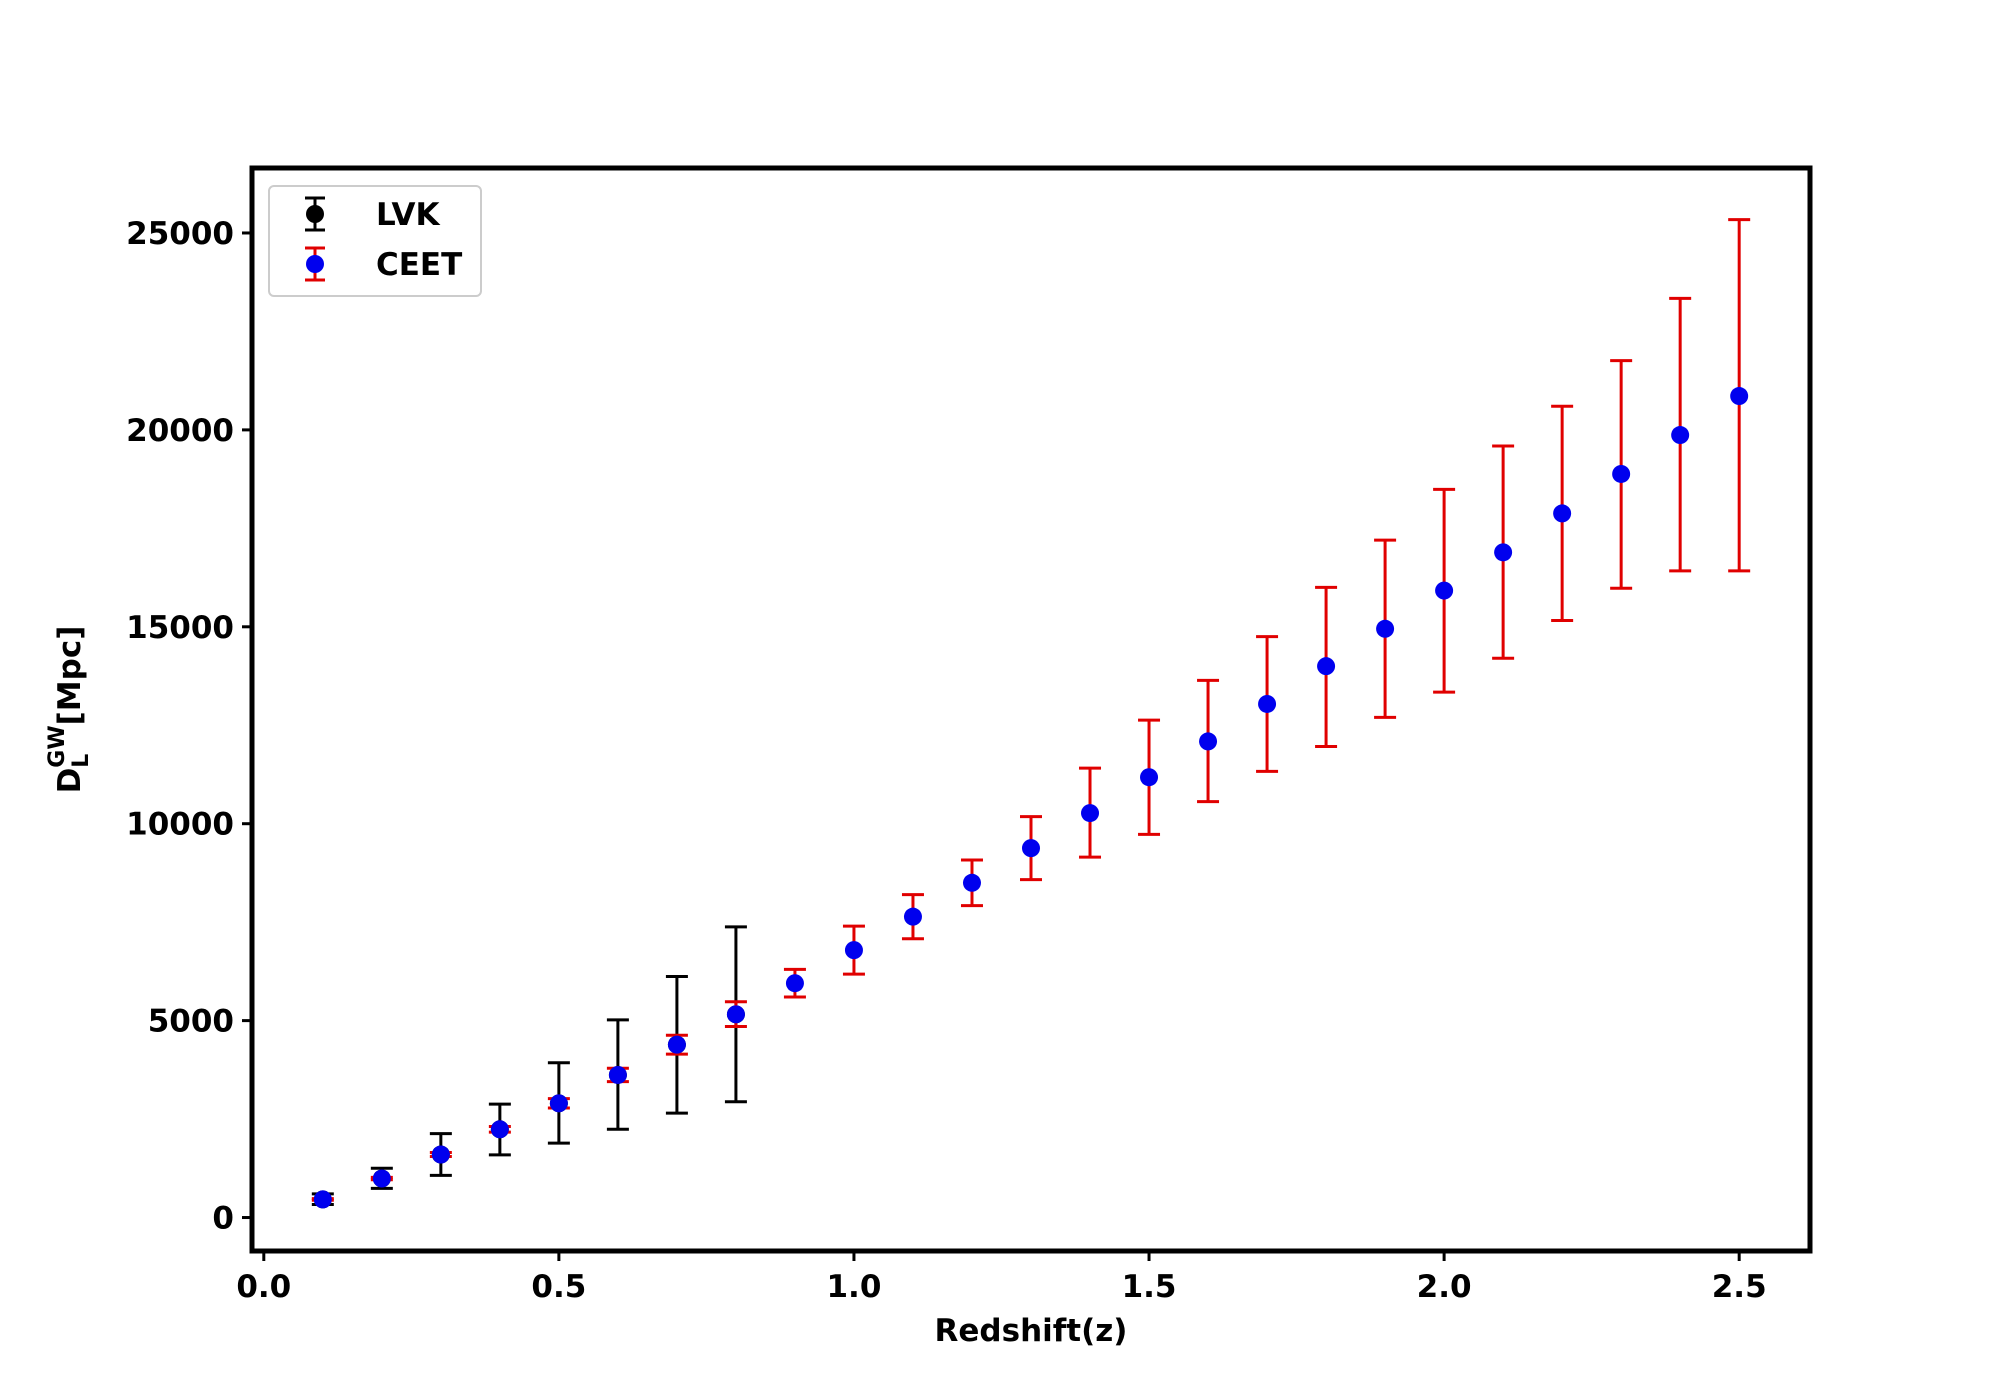 Image resolution: width=2000 pixels, height=1400 pixels. I want to click on y-tick-label: 25000, so click(180, 234).